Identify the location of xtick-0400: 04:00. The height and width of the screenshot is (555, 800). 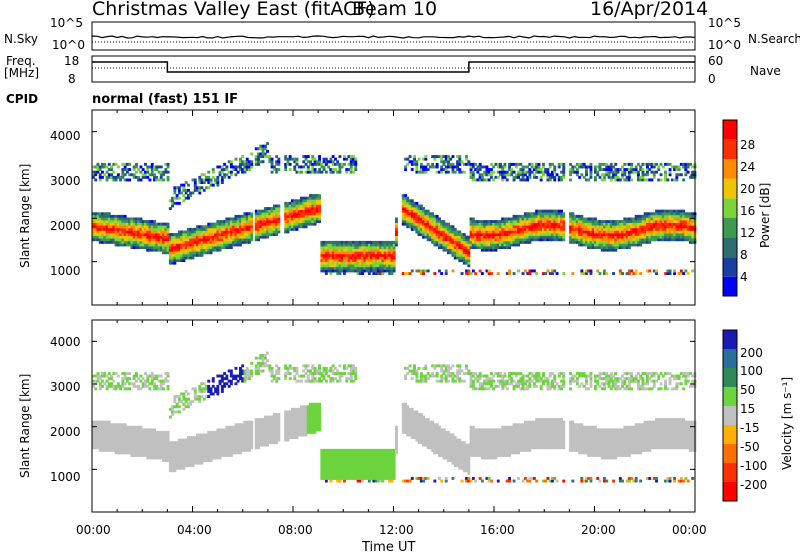
(194, 530).